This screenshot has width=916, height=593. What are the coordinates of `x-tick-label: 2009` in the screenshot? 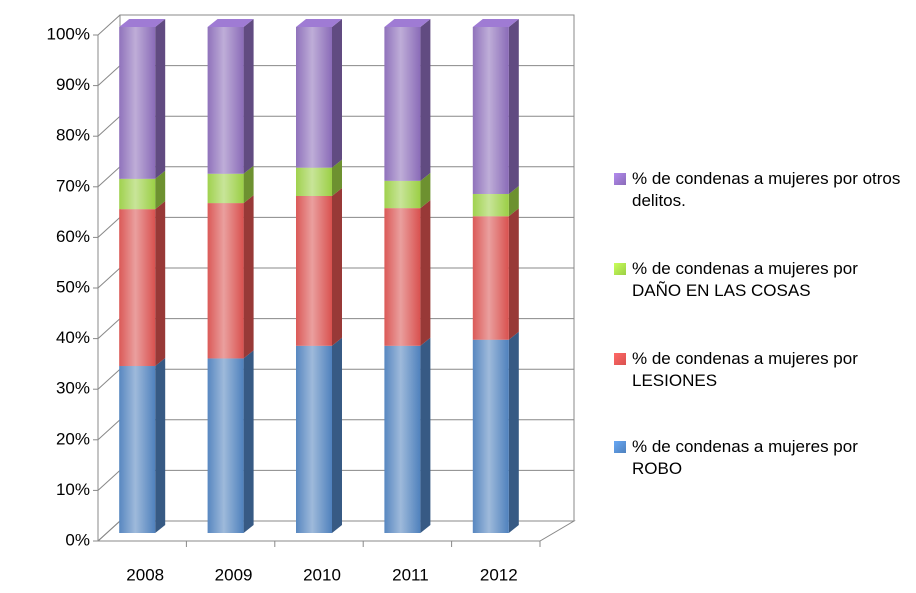 It's located at (234, 574).